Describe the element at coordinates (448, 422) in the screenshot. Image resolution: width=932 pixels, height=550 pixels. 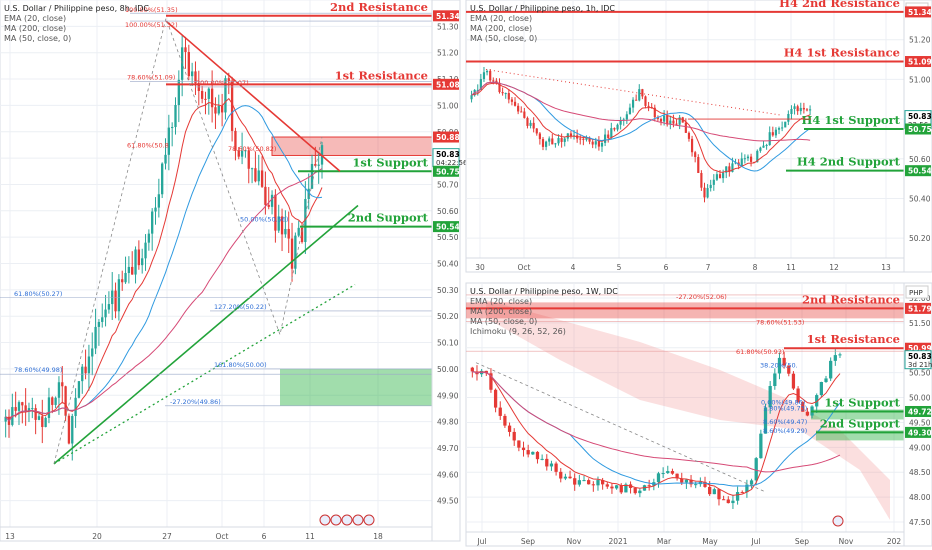
I see `price-tick: 49.80` at that location.